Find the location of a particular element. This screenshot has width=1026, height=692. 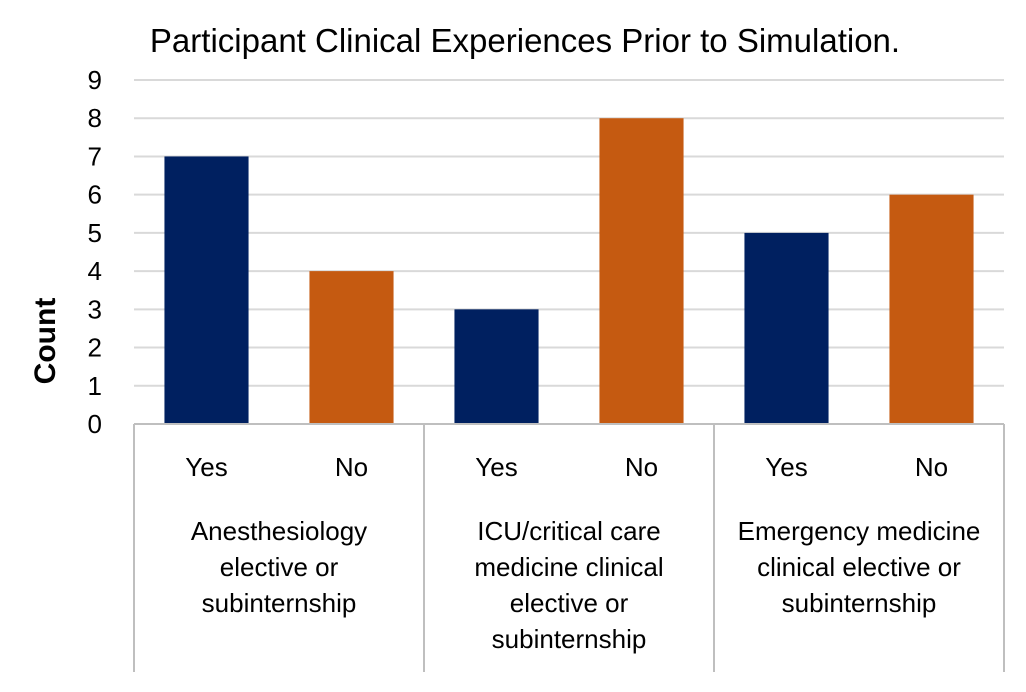

y-axis-ticks: 0 1 2 3 4 5 6 7 8 9 is located at coordinates (95, 252).